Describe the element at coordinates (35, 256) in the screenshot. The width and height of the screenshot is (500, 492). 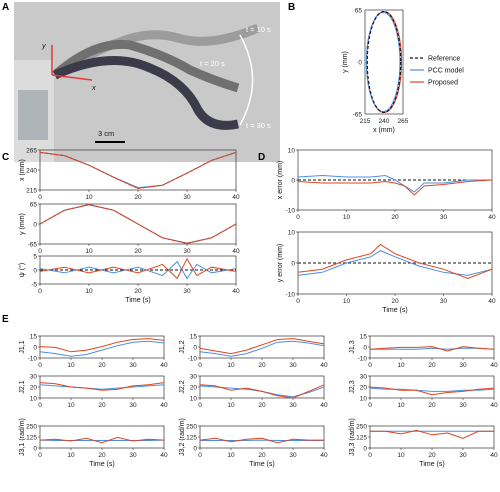
I see `y-tick-label: 5` at that location.